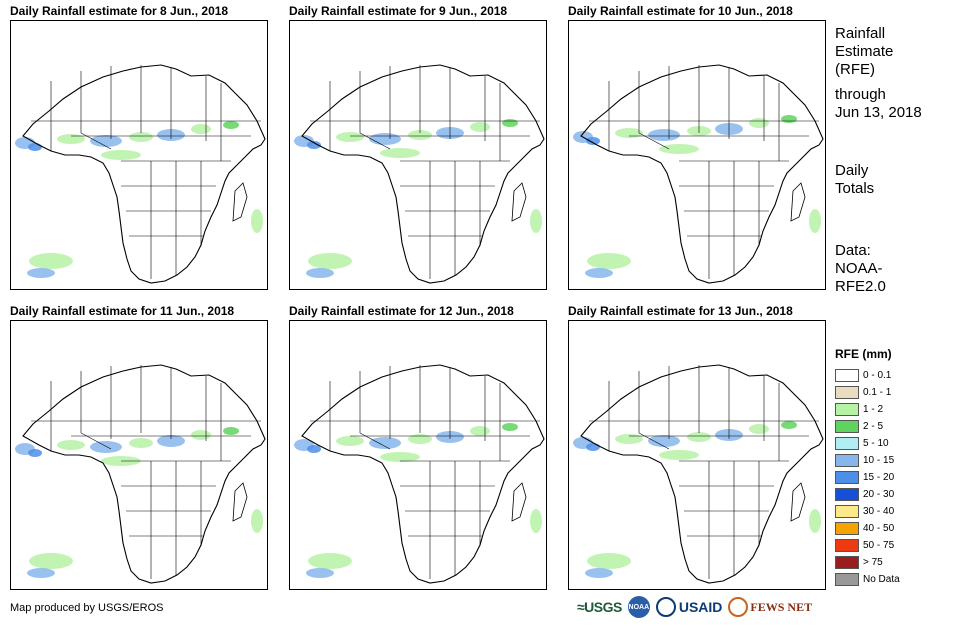 This screenshot has height=626, width=967. What do you see at coordinates (877, 392) in the screenshot?
I see `legend-label: 0.1 - 1` at bounding box center [877, 392].